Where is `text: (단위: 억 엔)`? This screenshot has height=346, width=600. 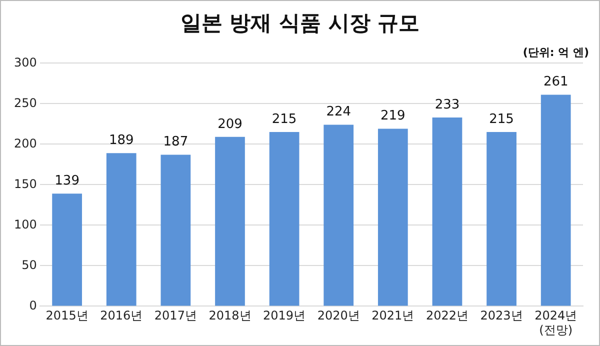
text: (단위: 억 엔) is located at coordinates (555, 52).